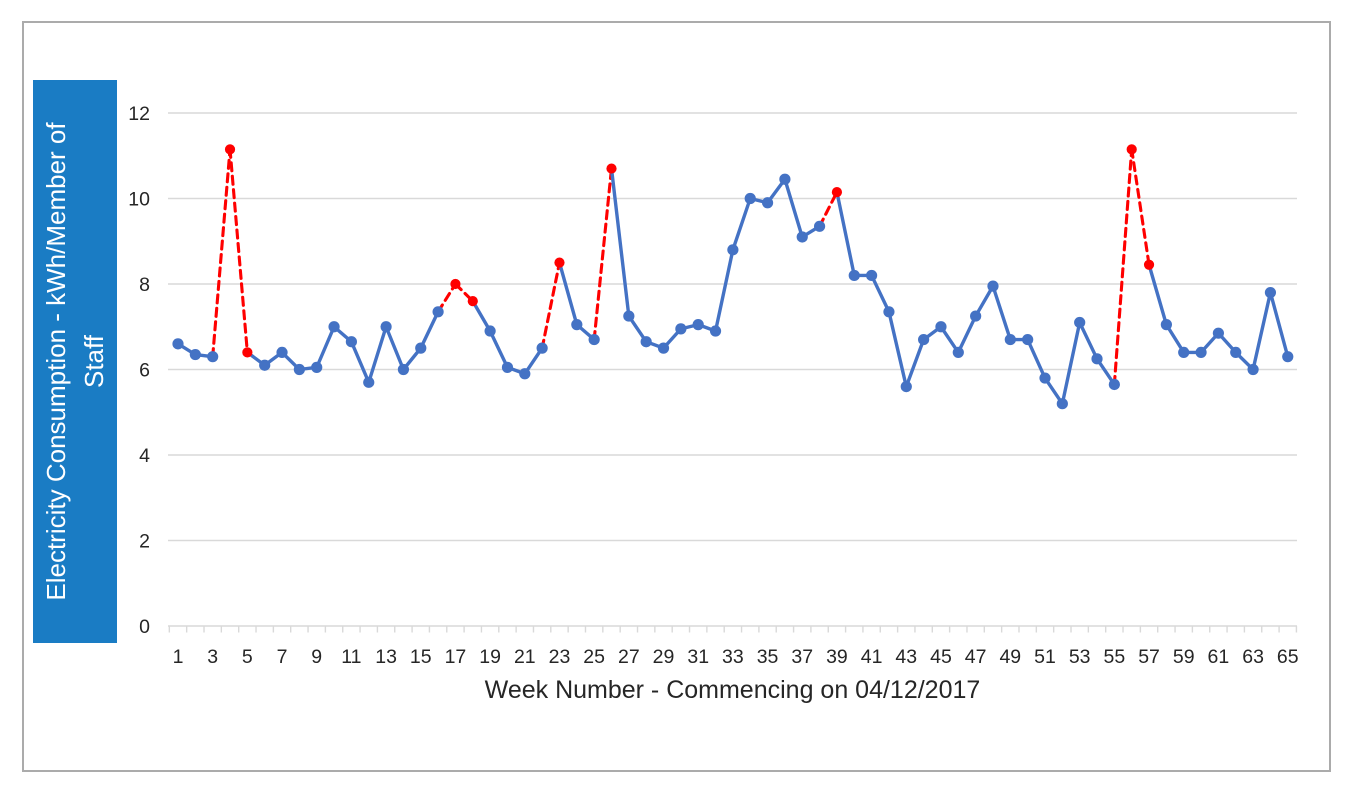  I want to click on x-tick-label: 33, so click(733, 657).